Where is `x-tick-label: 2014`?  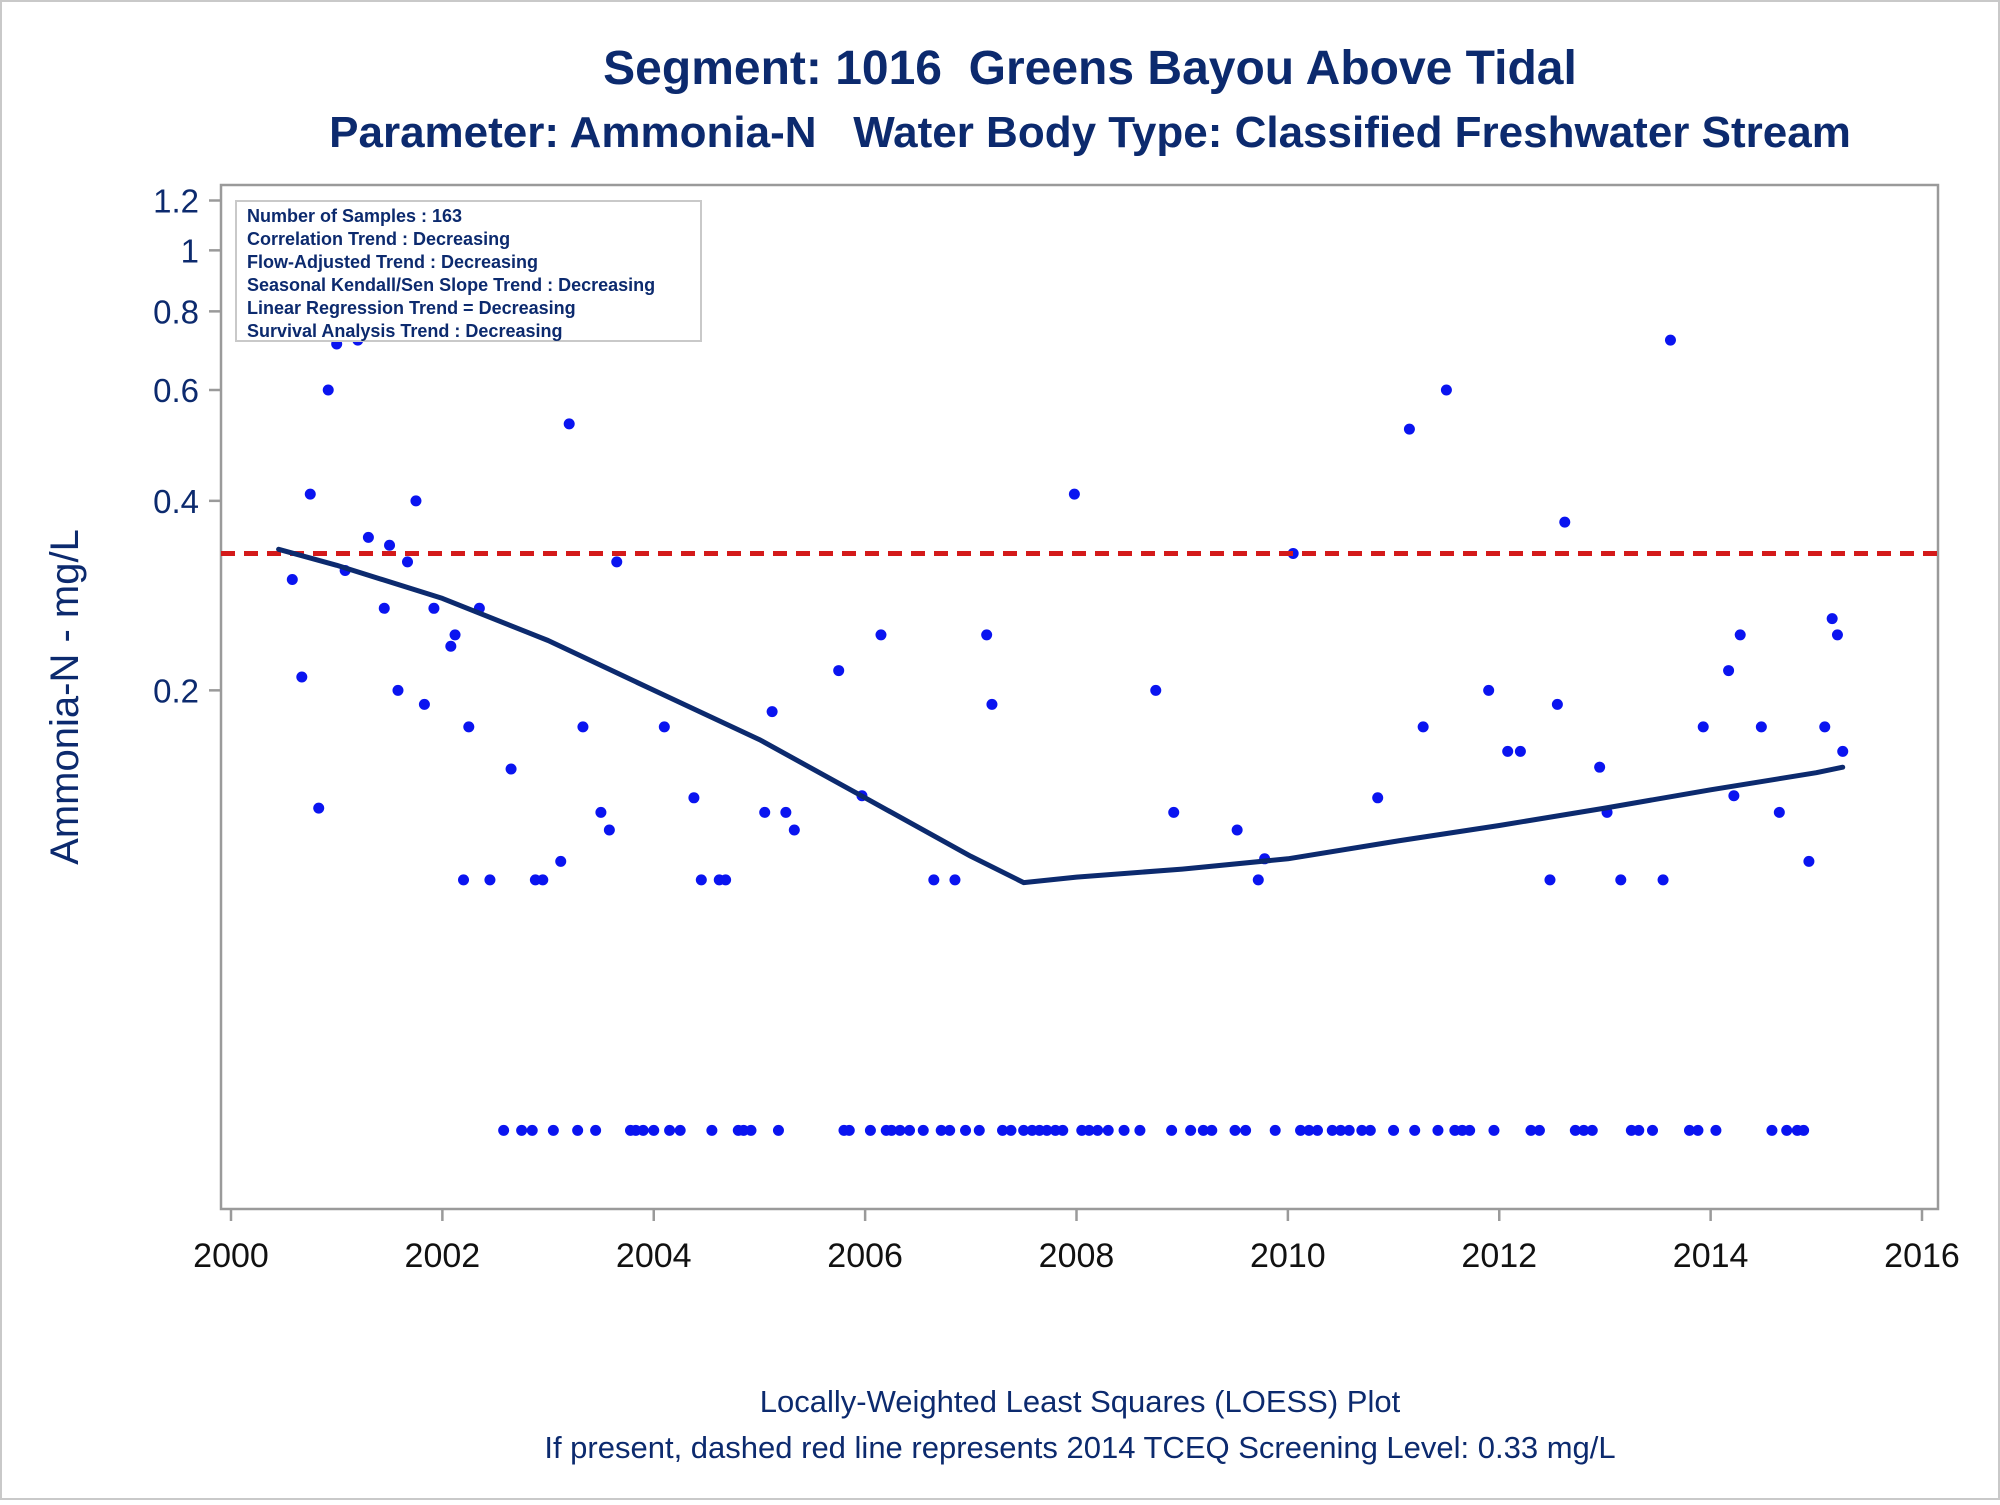 x-tick-label: 2014 is located at coordinates (1711, 1256).